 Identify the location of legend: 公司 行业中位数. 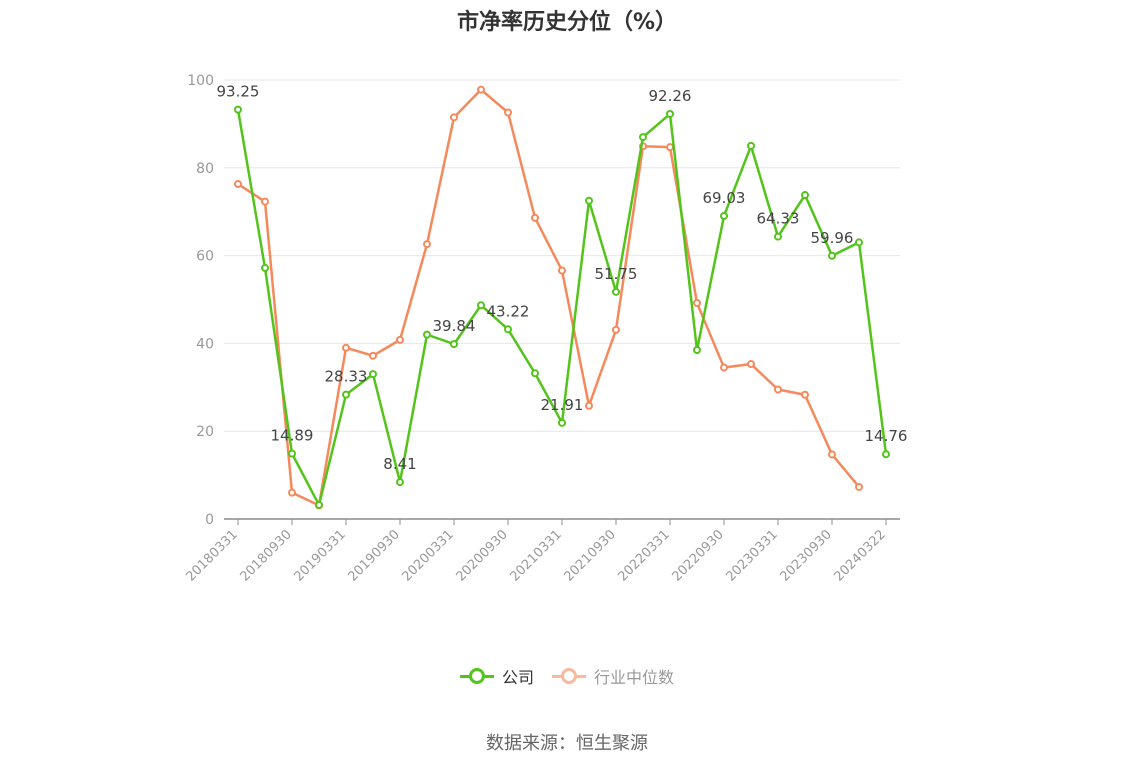
(567, 676).